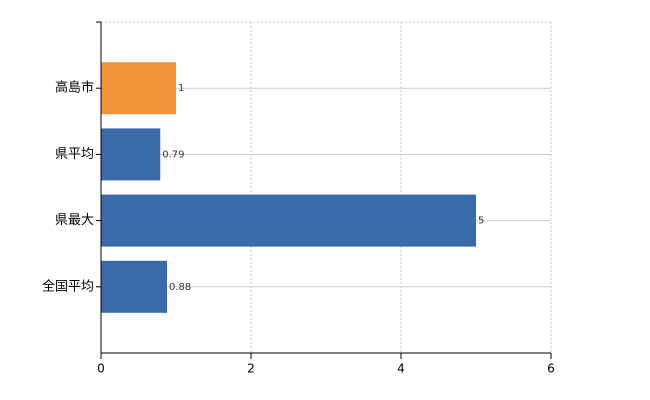  I want to click on y-tick-label: 県最大, so click(74, 220).